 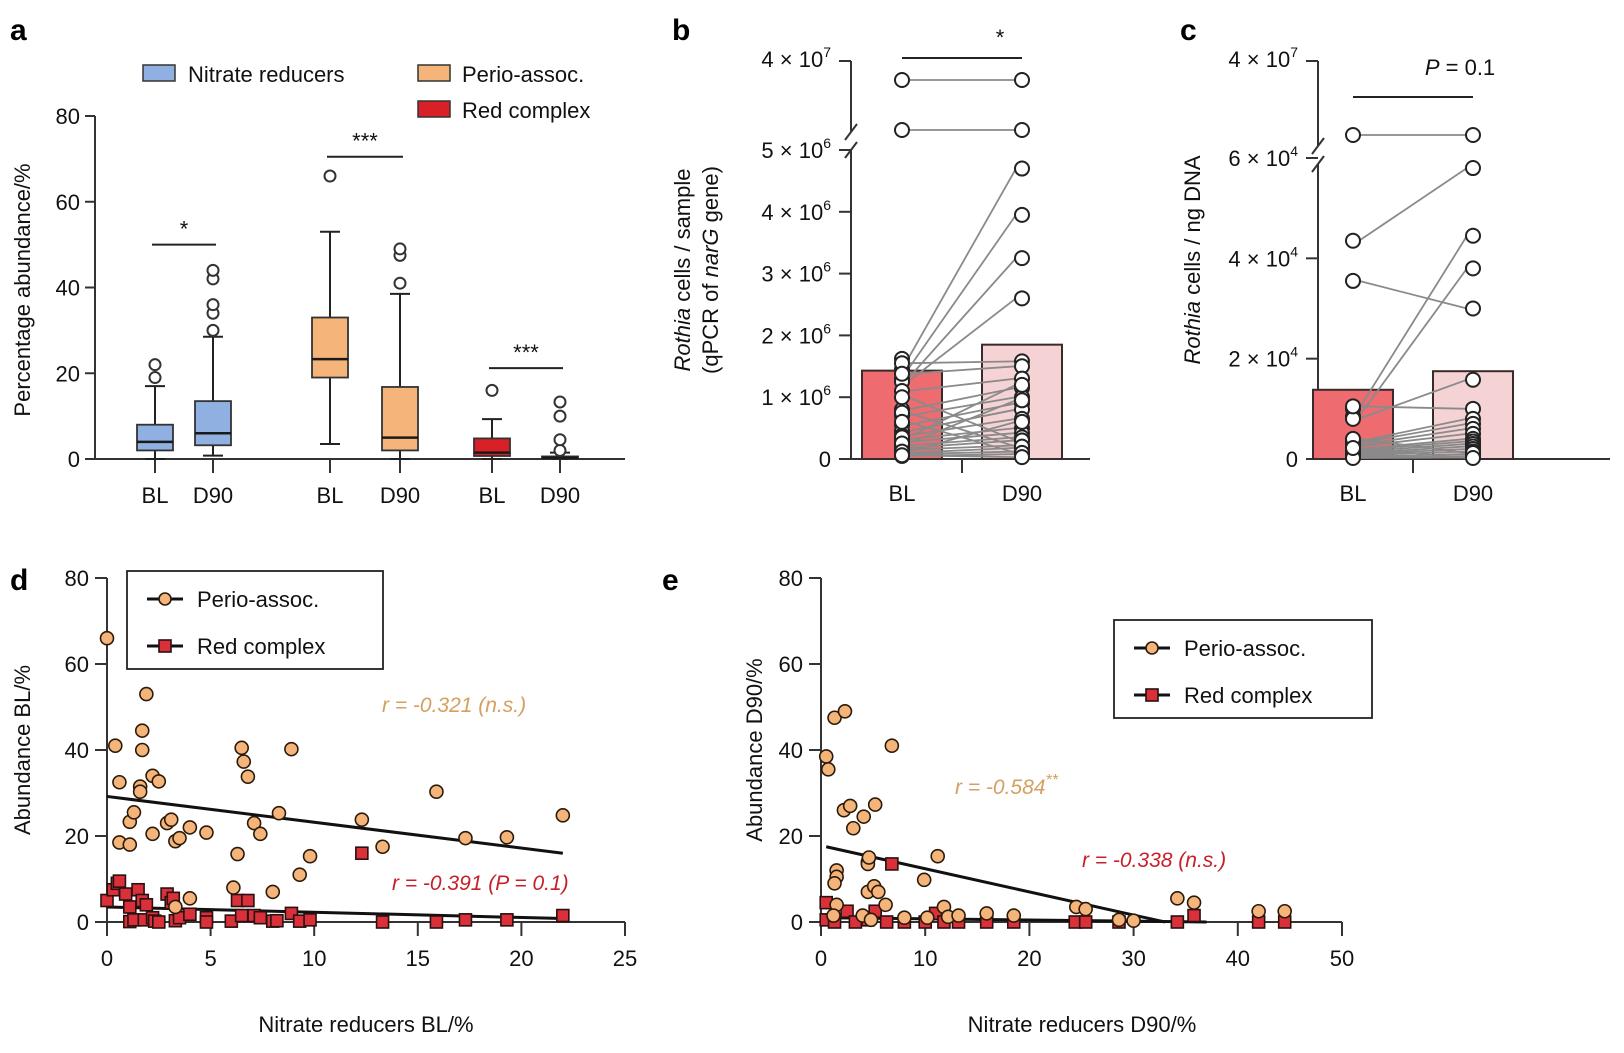 What do you see at coordinates (1082, 1024) in the screenshot?
I see `panel-e-xlabel: Nitrate reducers D90/%` at bounding box center [1082, 1024].